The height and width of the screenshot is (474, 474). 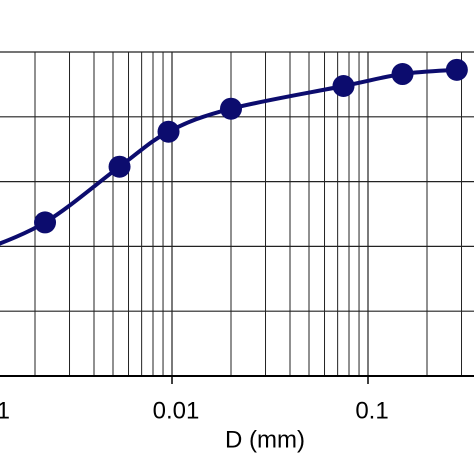 What do you see at coordinates (371, 410) in the screenshot?
I see `x-tick-label: 0.1` at bounding box center [371, 410].